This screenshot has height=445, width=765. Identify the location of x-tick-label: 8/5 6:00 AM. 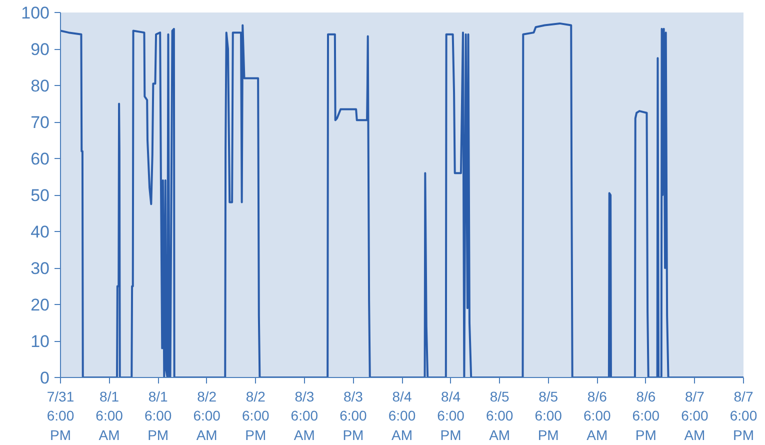
(500, 415).